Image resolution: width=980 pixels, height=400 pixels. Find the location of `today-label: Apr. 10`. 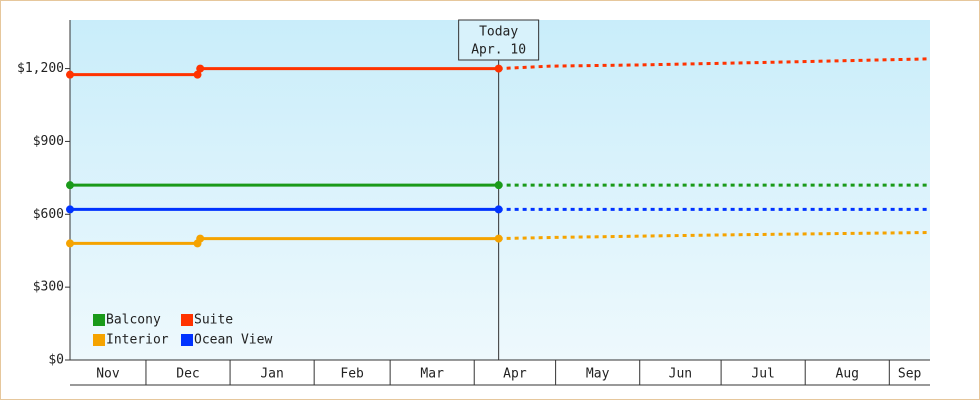

today-label: Apr. 10 is located at coordinates (498, 50).